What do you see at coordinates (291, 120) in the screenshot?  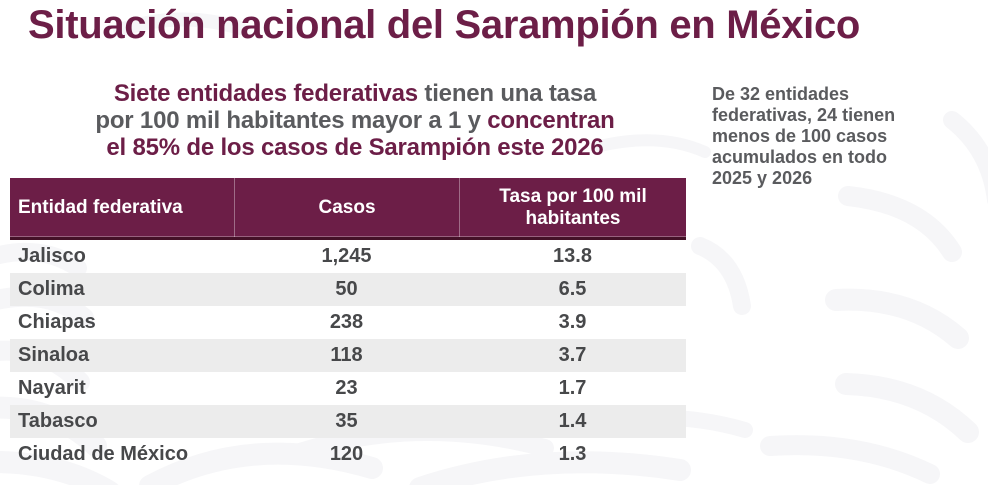 I see `subtitle-segment: por 100 mil habitantes mayor a 1 y` at bounding box center [291, 120].